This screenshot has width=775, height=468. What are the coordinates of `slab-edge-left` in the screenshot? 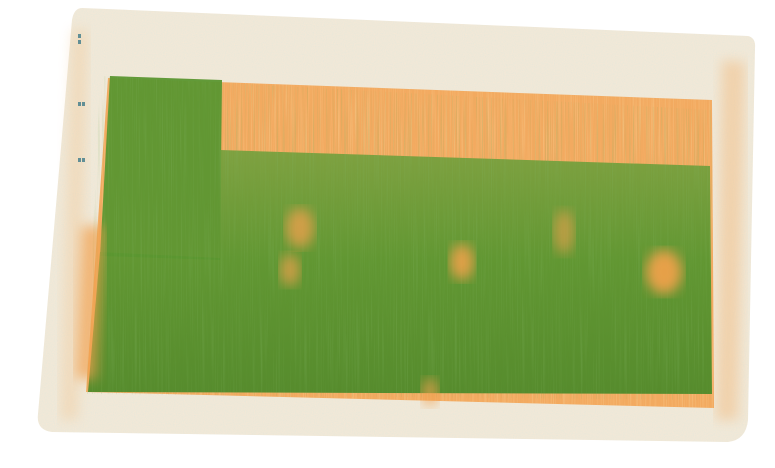 It's located at (74, 225).